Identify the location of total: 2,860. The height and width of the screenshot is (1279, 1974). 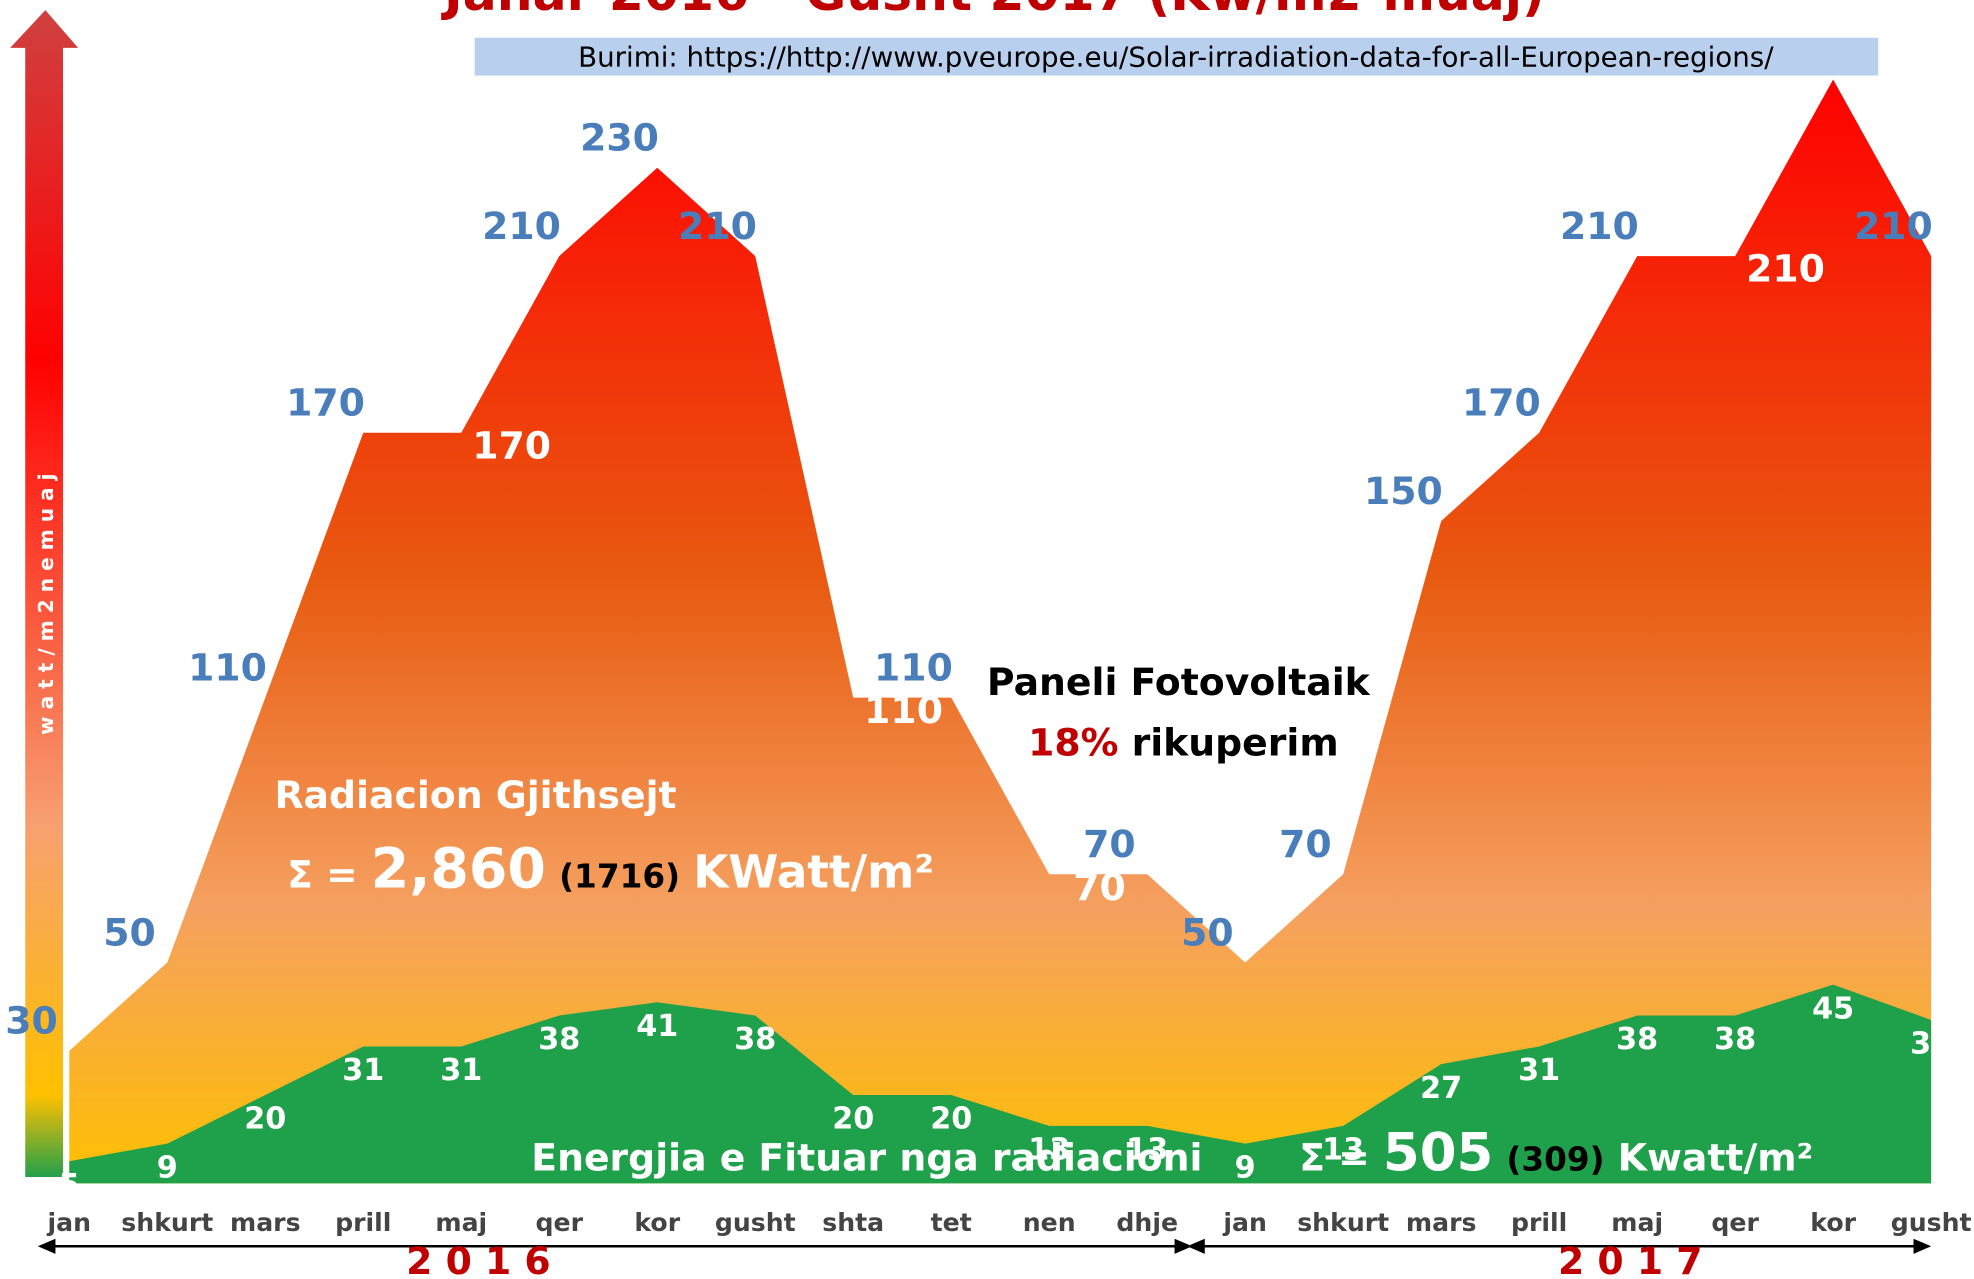
(458, 869).